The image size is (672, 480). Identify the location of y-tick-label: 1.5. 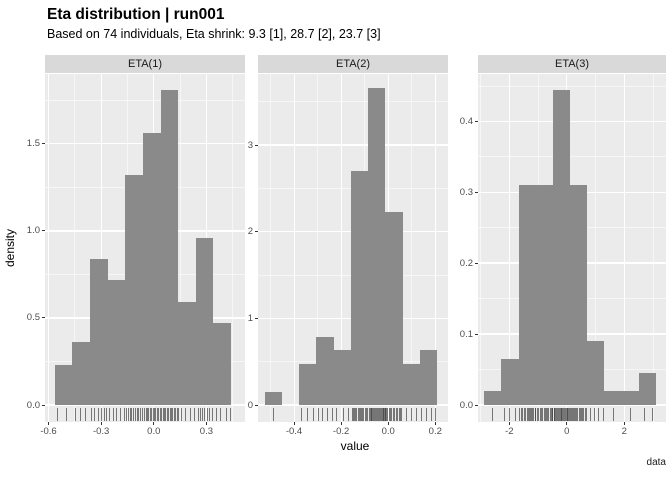
(33, 144).